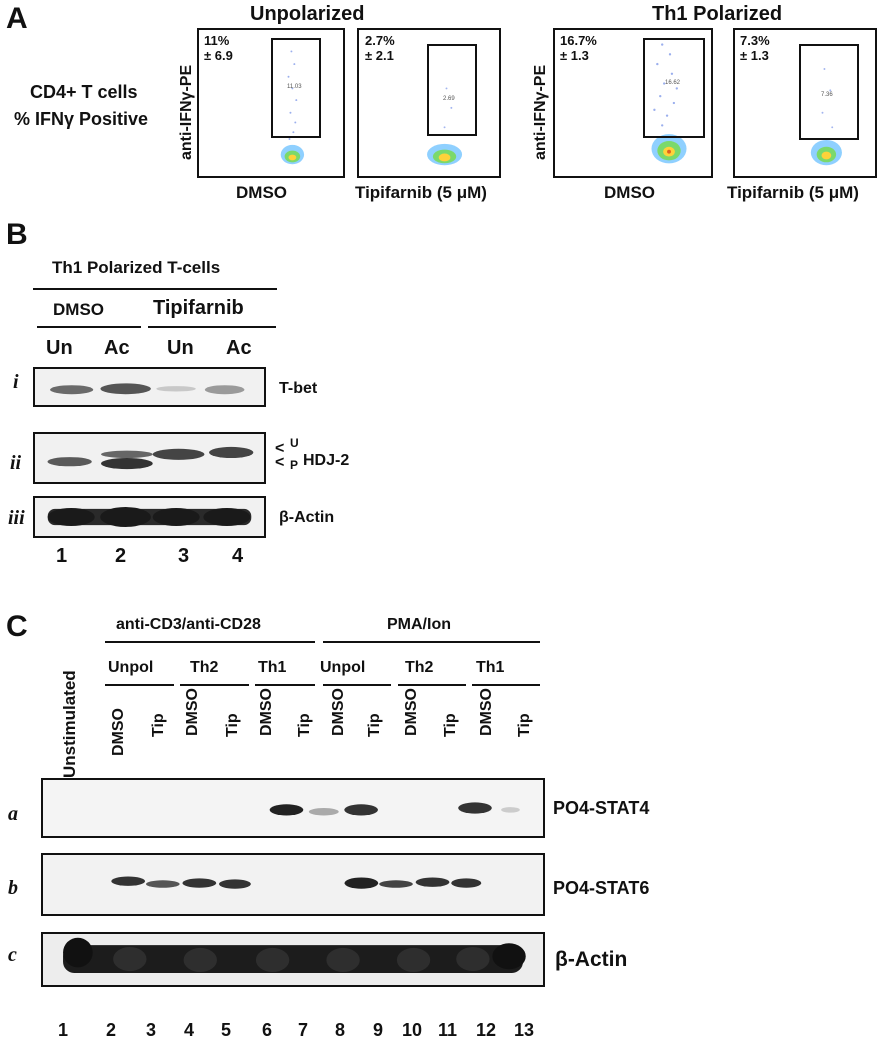 The height and width of the screenshot is (1050, 891). I want to click on facs-gate: 11.03, so click(296, 88).